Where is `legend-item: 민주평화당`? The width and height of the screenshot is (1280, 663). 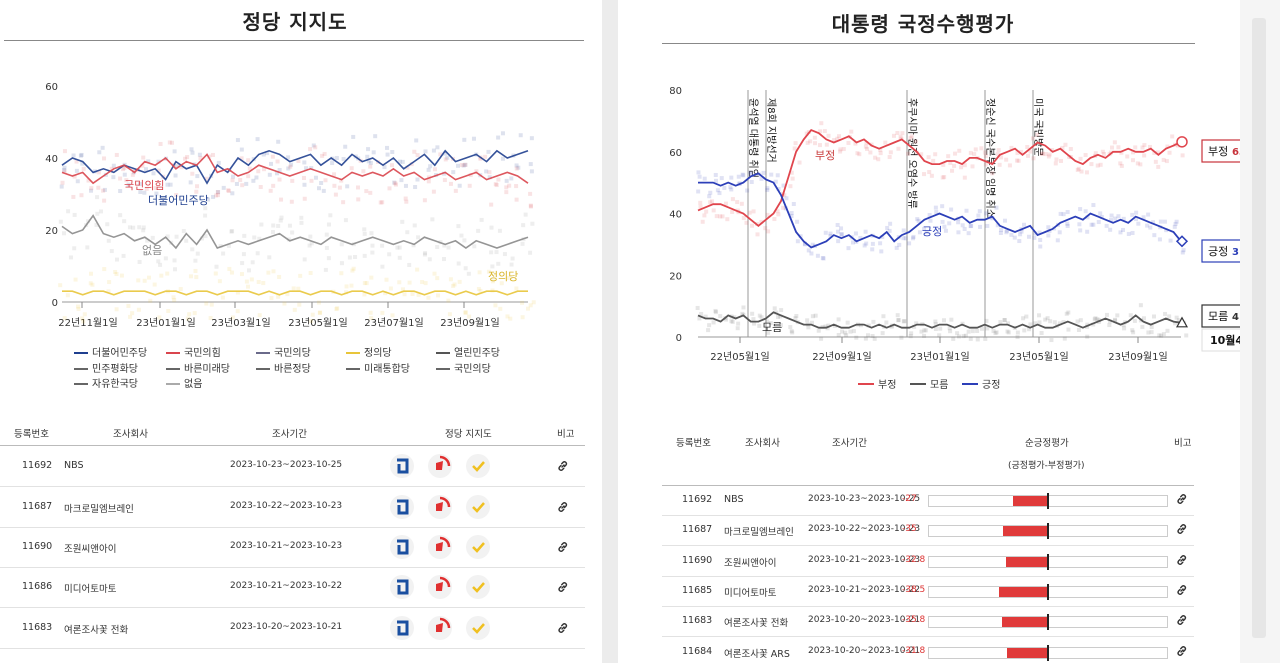 legend-item: 민주평화당 is located at coordinates (106, 367).